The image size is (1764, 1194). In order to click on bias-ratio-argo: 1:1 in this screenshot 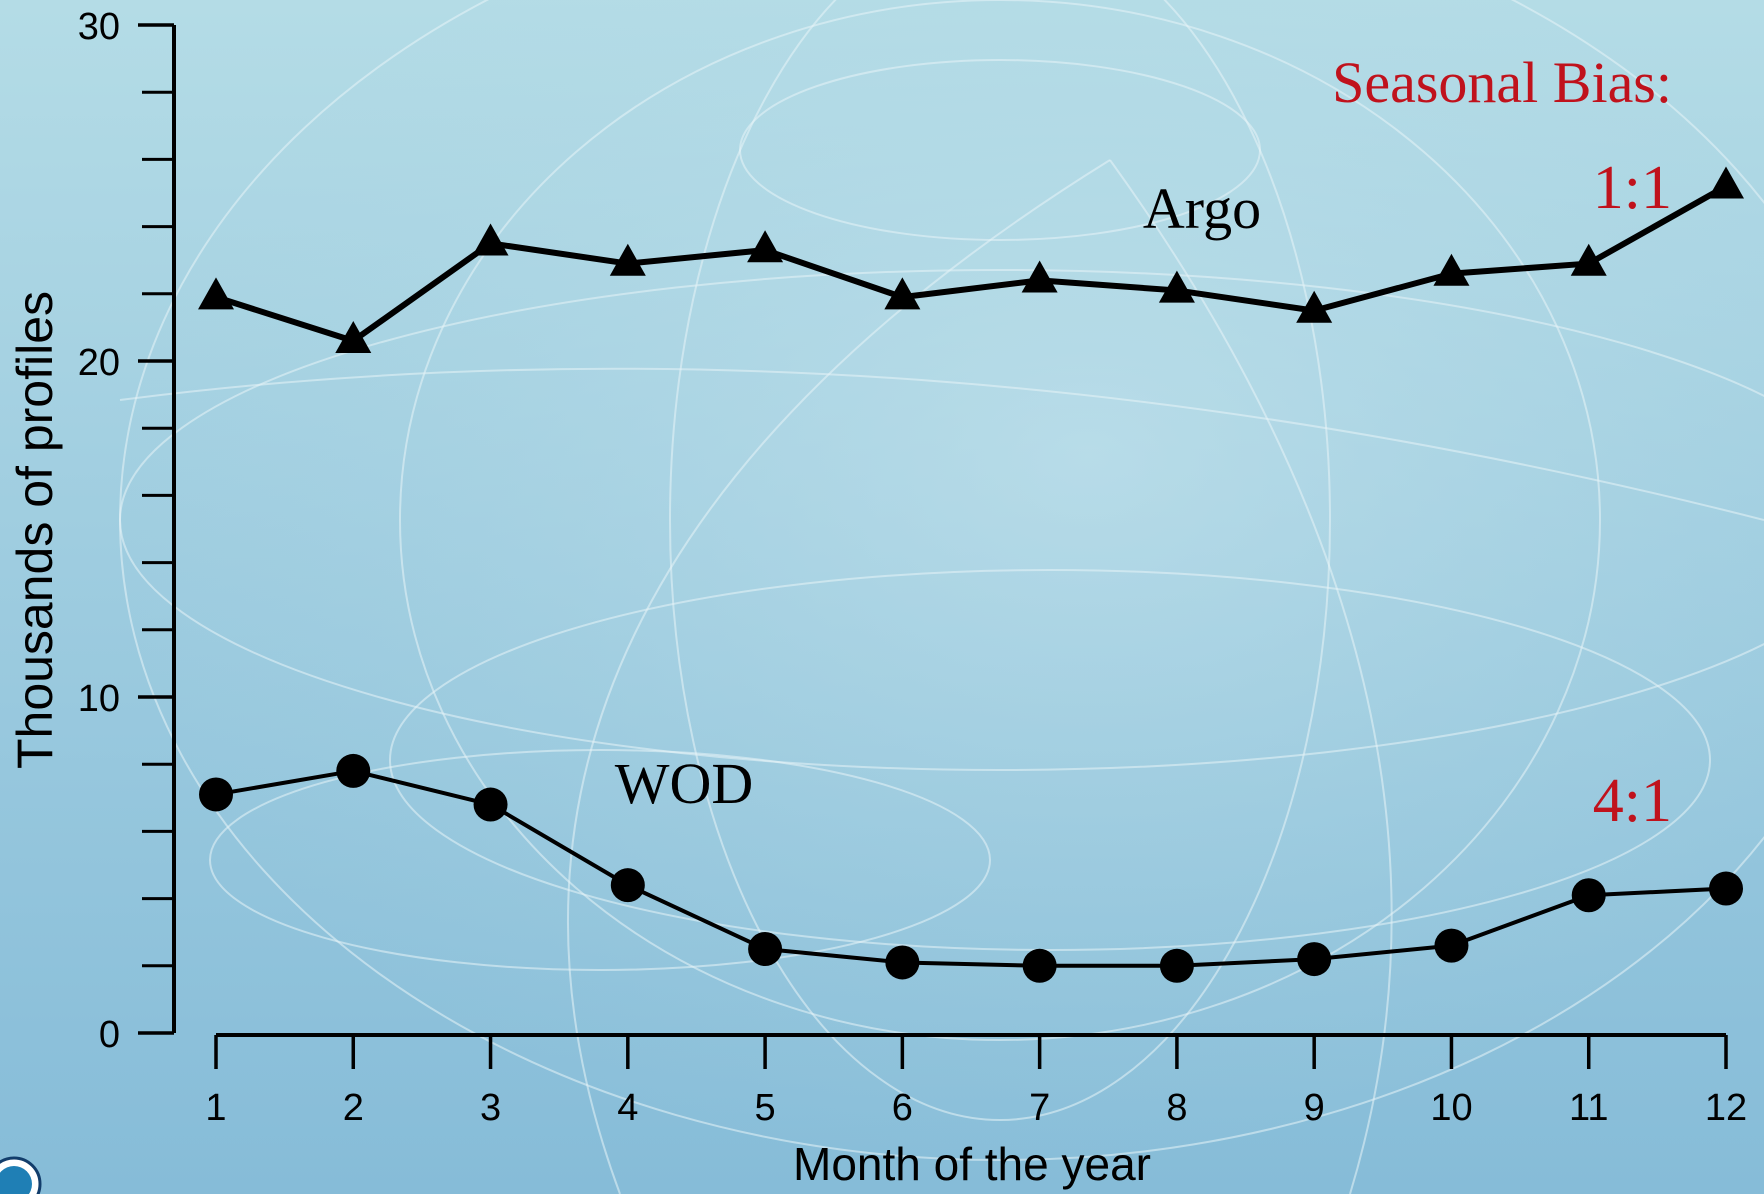, I will do `click(1632, 188)`.